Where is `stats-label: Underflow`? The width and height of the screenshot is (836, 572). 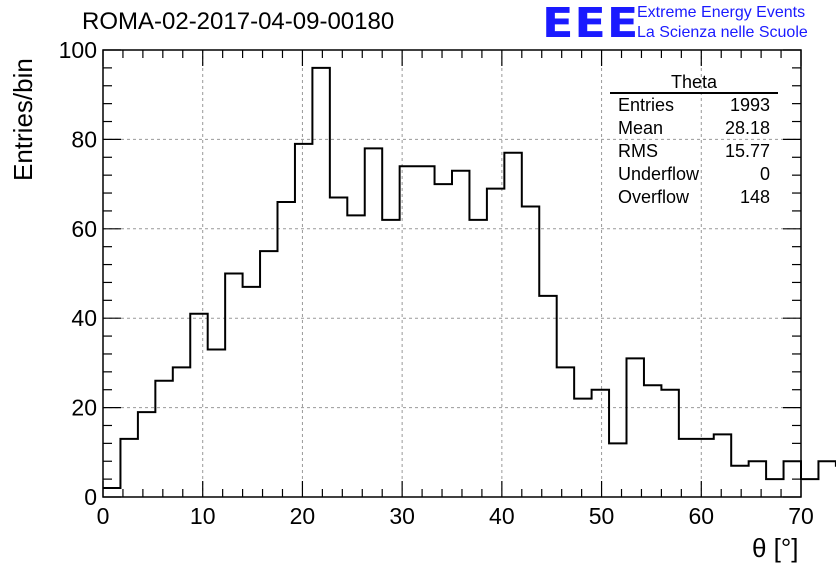 stats-label: Underflow is located at coordinates (659, 174).